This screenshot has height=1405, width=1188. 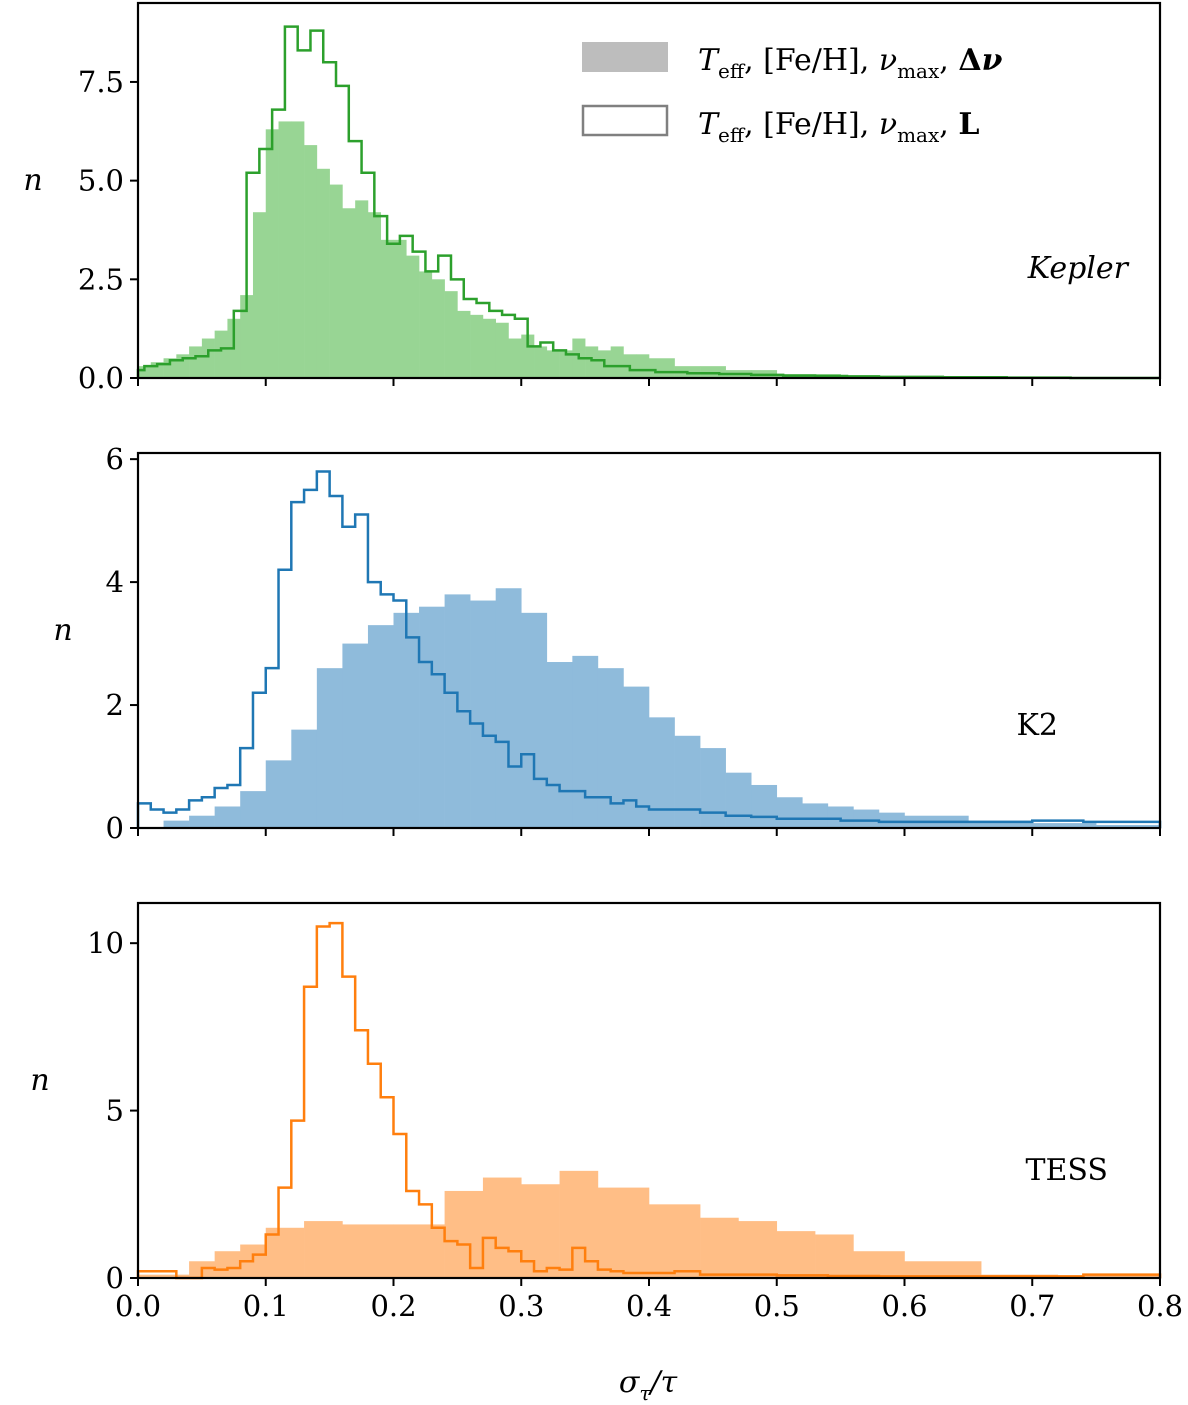 I want to click on kepler-y-tick-label: 2.5, so click(x=101, y=279).